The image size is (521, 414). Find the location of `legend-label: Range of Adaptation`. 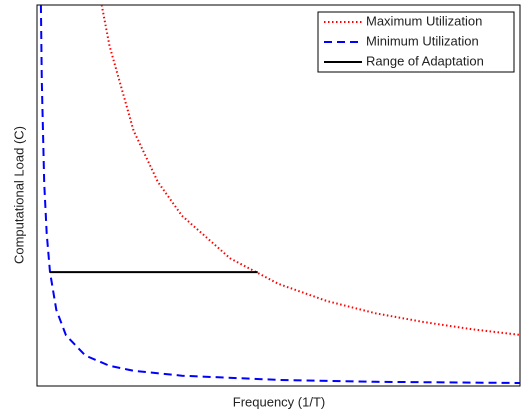

legend-label: Range of Adaptation is located at coordinates (425, 60).